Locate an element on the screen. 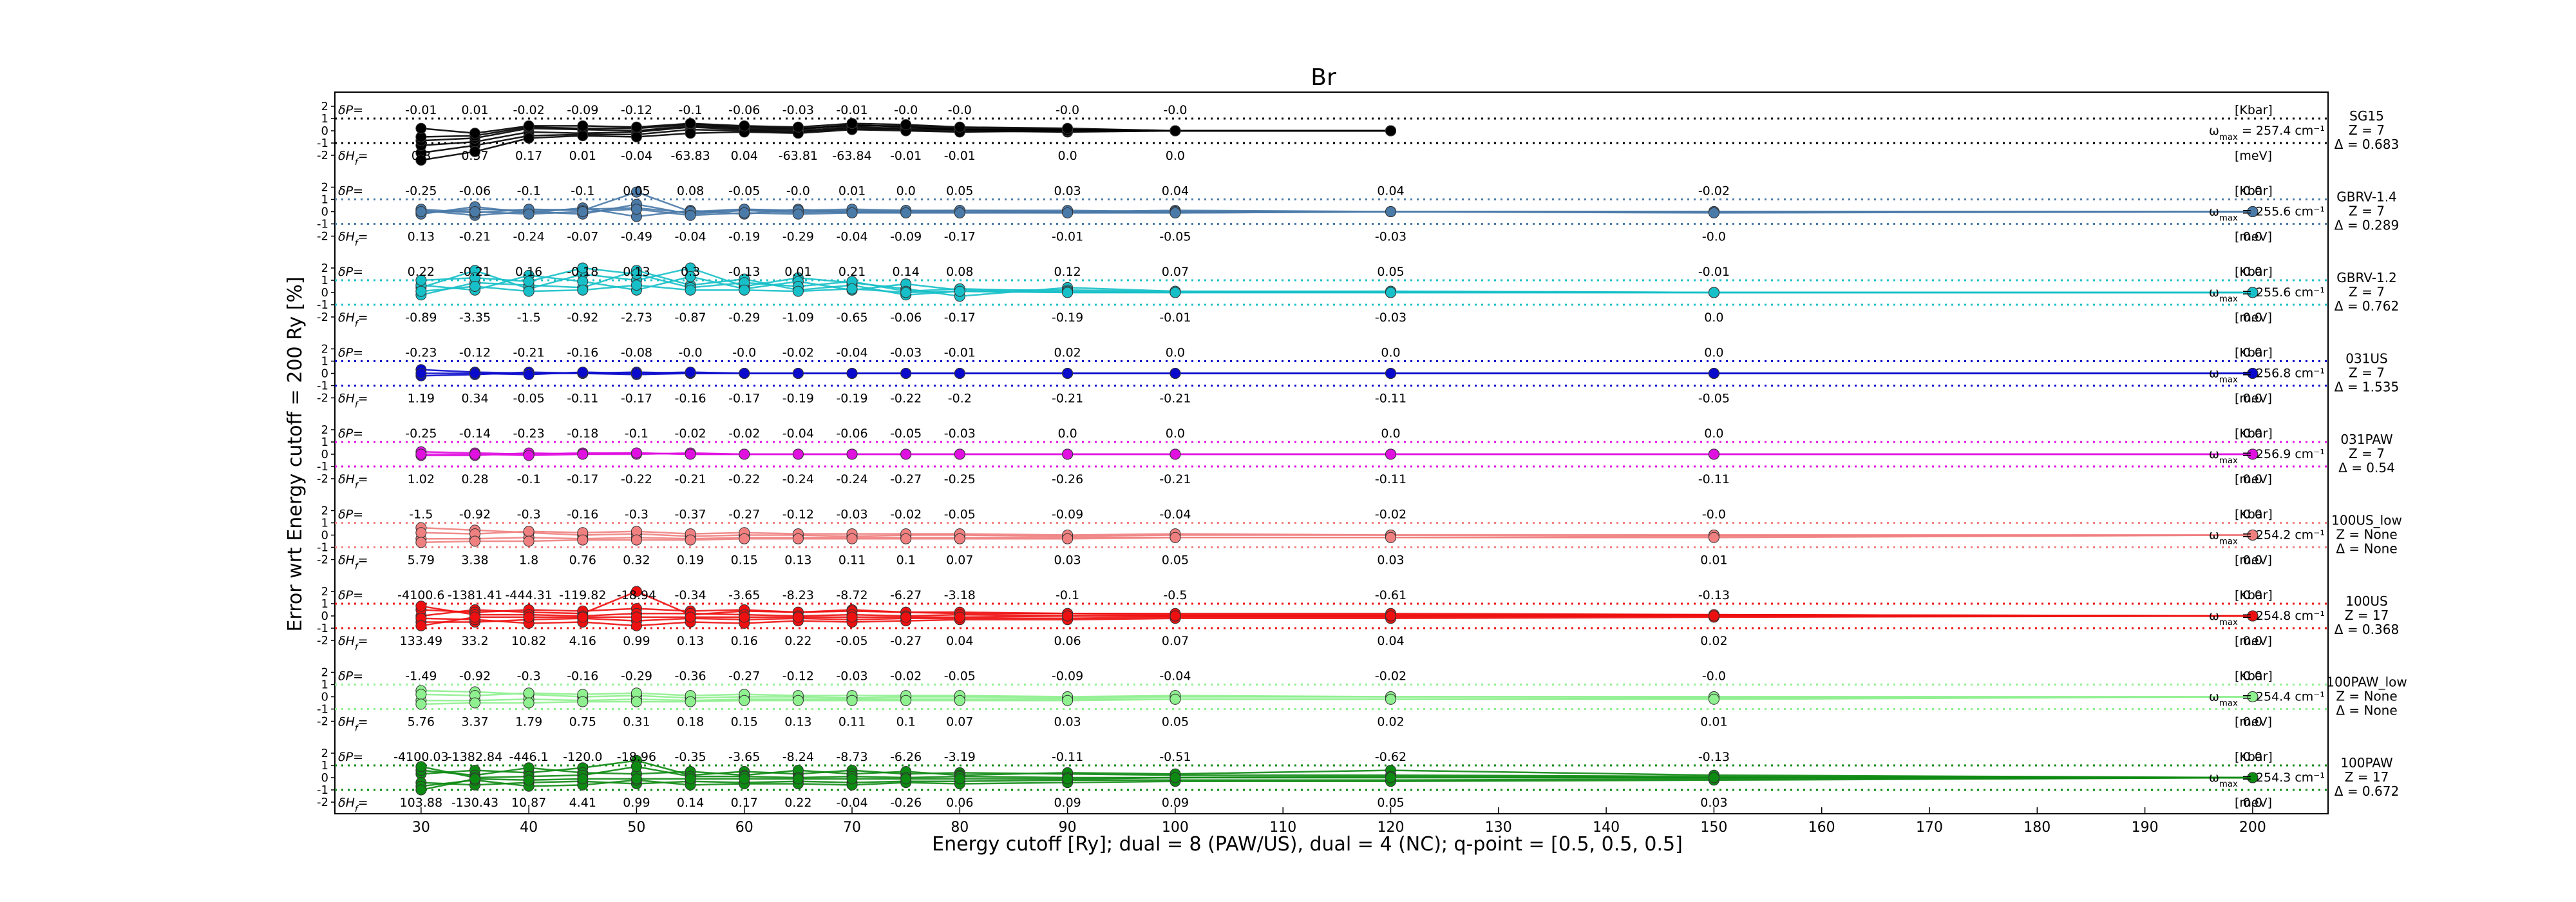 The height and width of the screenshot is (902, 2576). dp-value: -8.72 is located at coordinates (851, 595).